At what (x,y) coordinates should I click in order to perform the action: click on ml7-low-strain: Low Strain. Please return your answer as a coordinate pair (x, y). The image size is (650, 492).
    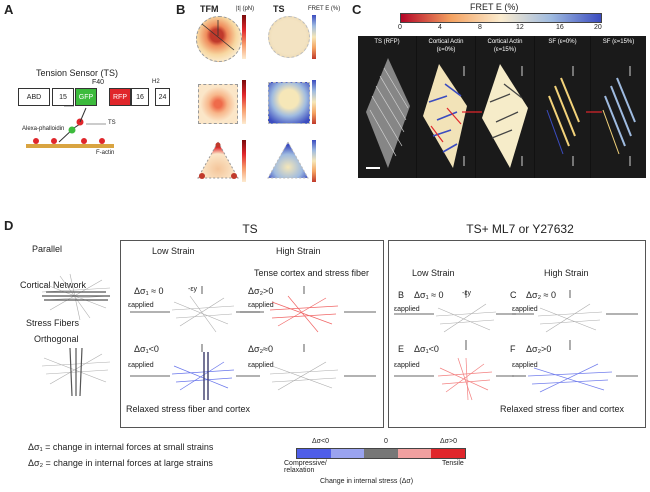
    Looking at the image, I should click on (433, 273).